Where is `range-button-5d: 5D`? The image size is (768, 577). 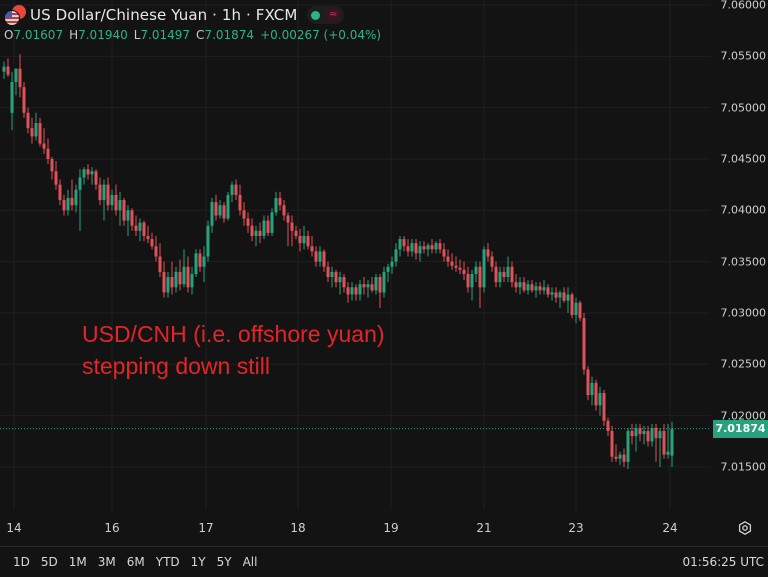 range-button-5d: 5D is located at coordinates (49, 562).